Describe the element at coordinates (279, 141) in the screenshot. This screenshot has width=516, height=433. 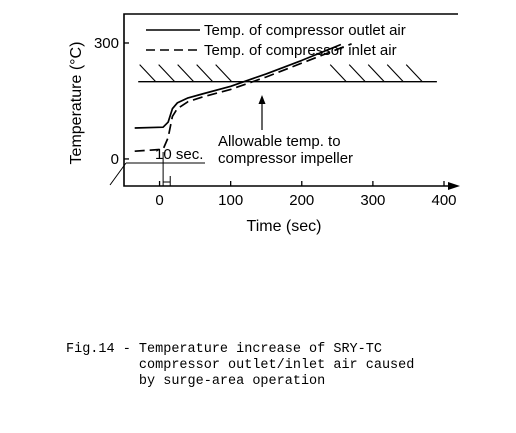
I see `threshold-label-line1: Allowable temp. to` at that location.